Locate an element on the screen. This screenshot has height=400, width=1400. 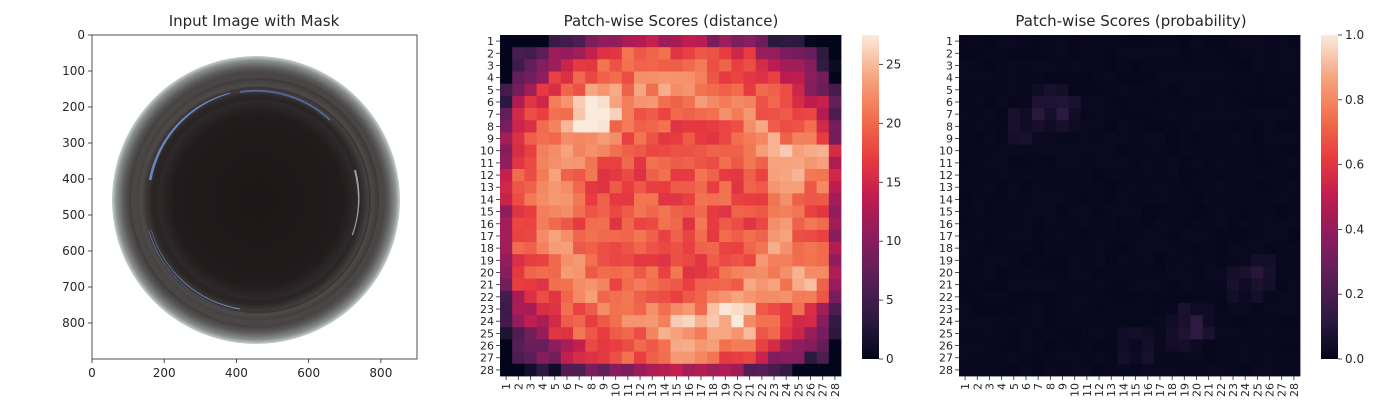
y-tick-label: 12 is located at coordinates (487, 175).